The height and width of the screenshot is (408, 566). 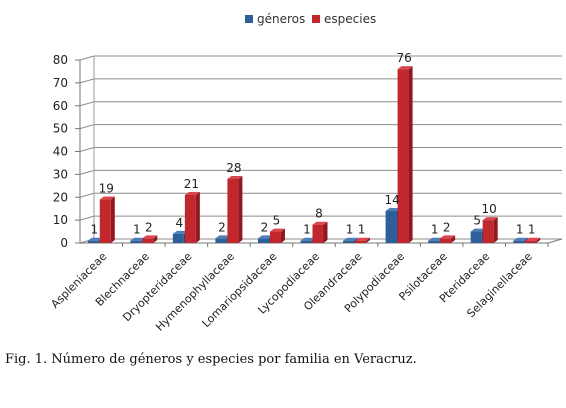 What do you see at coordinates (239, 290) in the screenshot?
I see `category-label: Lomariopsidaceae` at bounding box center [239, 290].